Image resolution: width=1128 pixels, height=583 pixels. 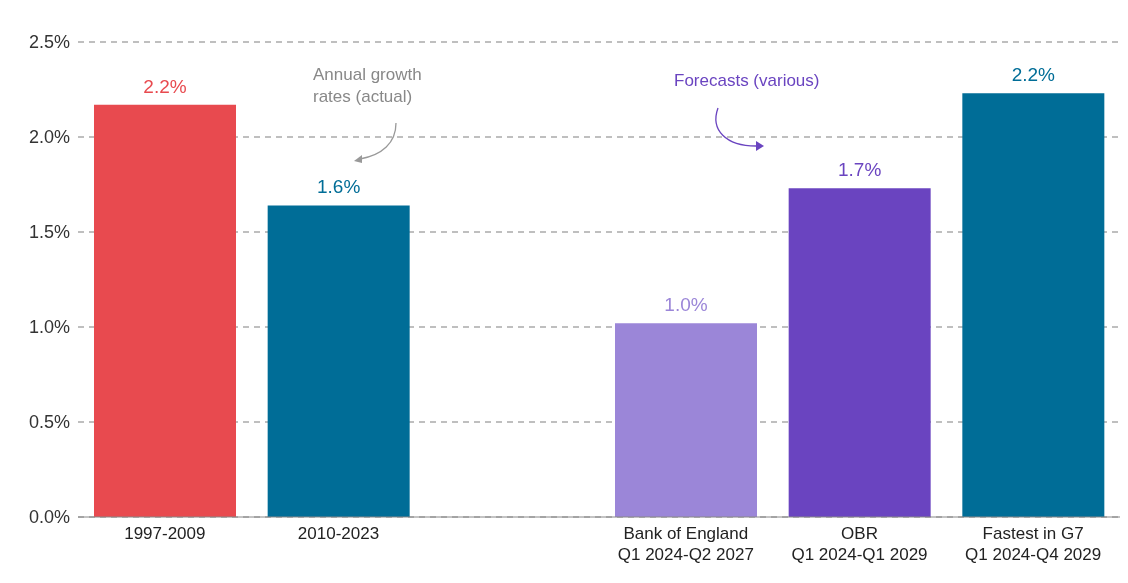 What do you see at coordinates (165, 533) in the screenshot?
I see `x-tick-label: 1997-2009` at bounding box center [165, 533].